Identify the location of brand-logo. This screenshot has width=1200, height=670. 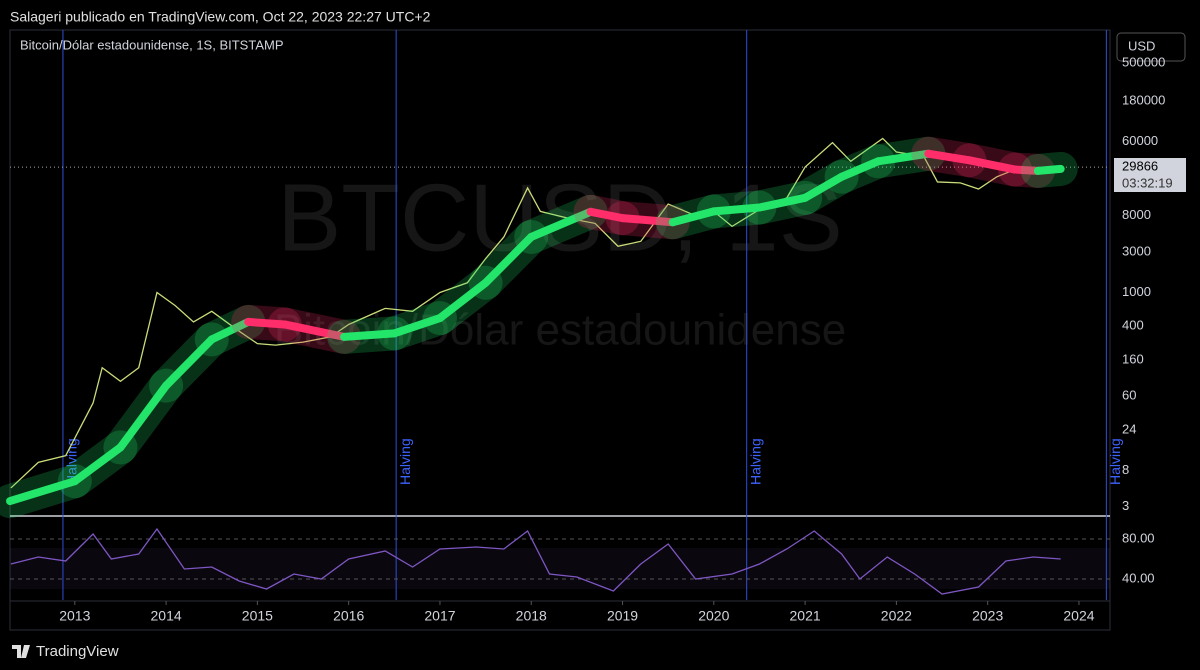
(21, 651).